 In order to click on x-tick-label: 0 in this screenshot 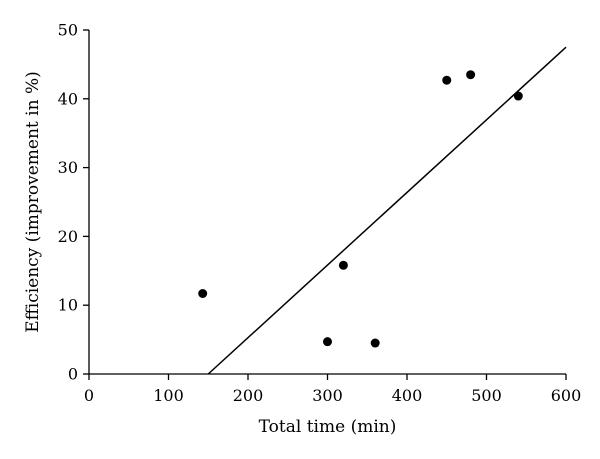, I will do `click(89, 395)`.